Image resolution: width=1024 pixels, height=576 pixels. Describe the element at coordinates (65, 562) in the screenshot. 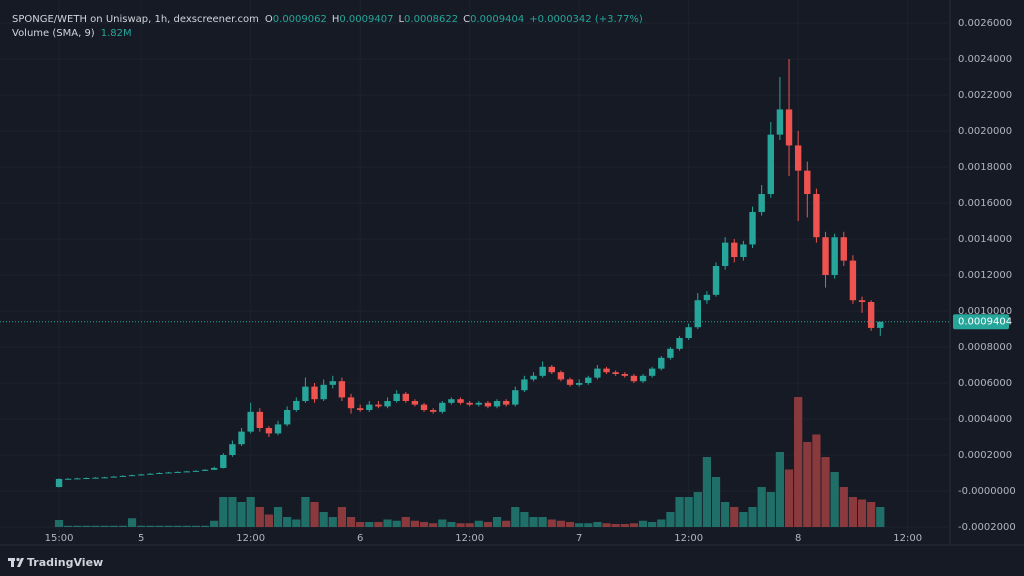

I see `brand-name: TradingView` at that location.